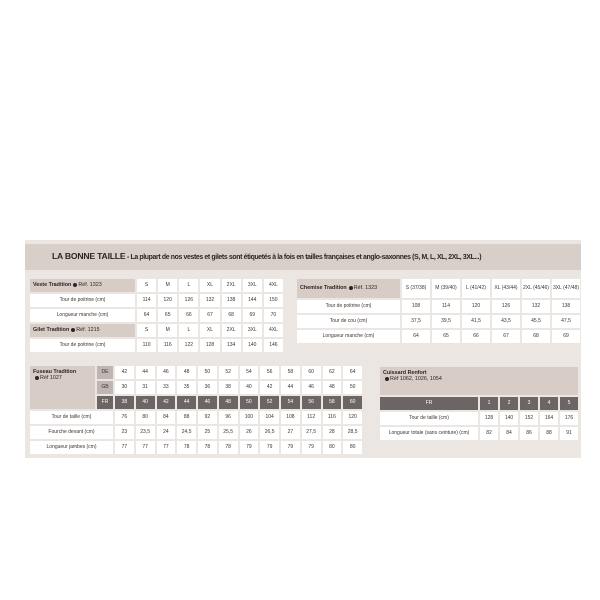 The image size is (600, 600). What do you see at coordinates (405, 373) in the screenshot?
I see `cuissard-name: Cuissard Renfort` at bounding box center [405, 373].